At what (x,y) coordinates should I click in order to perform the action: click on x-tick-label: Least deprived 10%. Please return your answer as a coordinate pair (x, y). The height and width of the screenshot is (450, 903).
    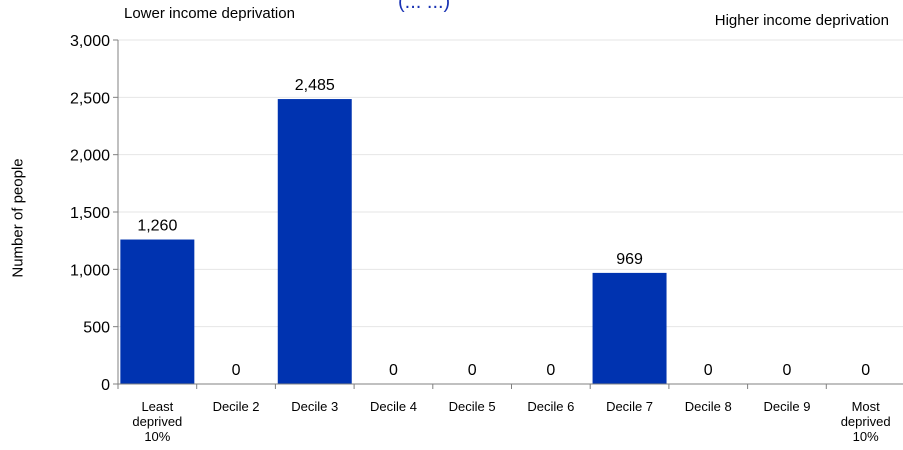
    Looking at the image, I should click on (157, 421).